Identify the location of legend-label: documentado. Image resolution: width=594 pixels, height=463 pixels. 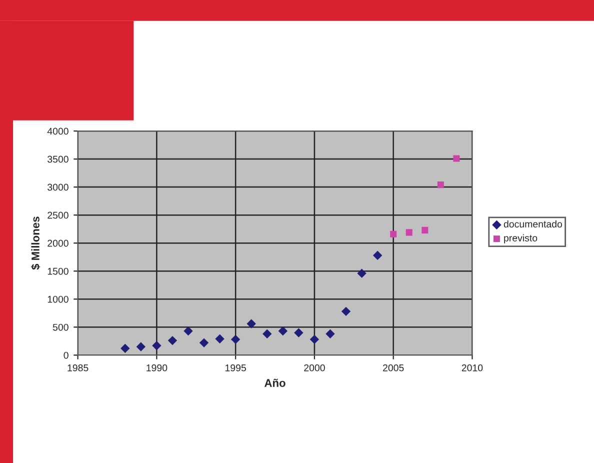
(533, 224).